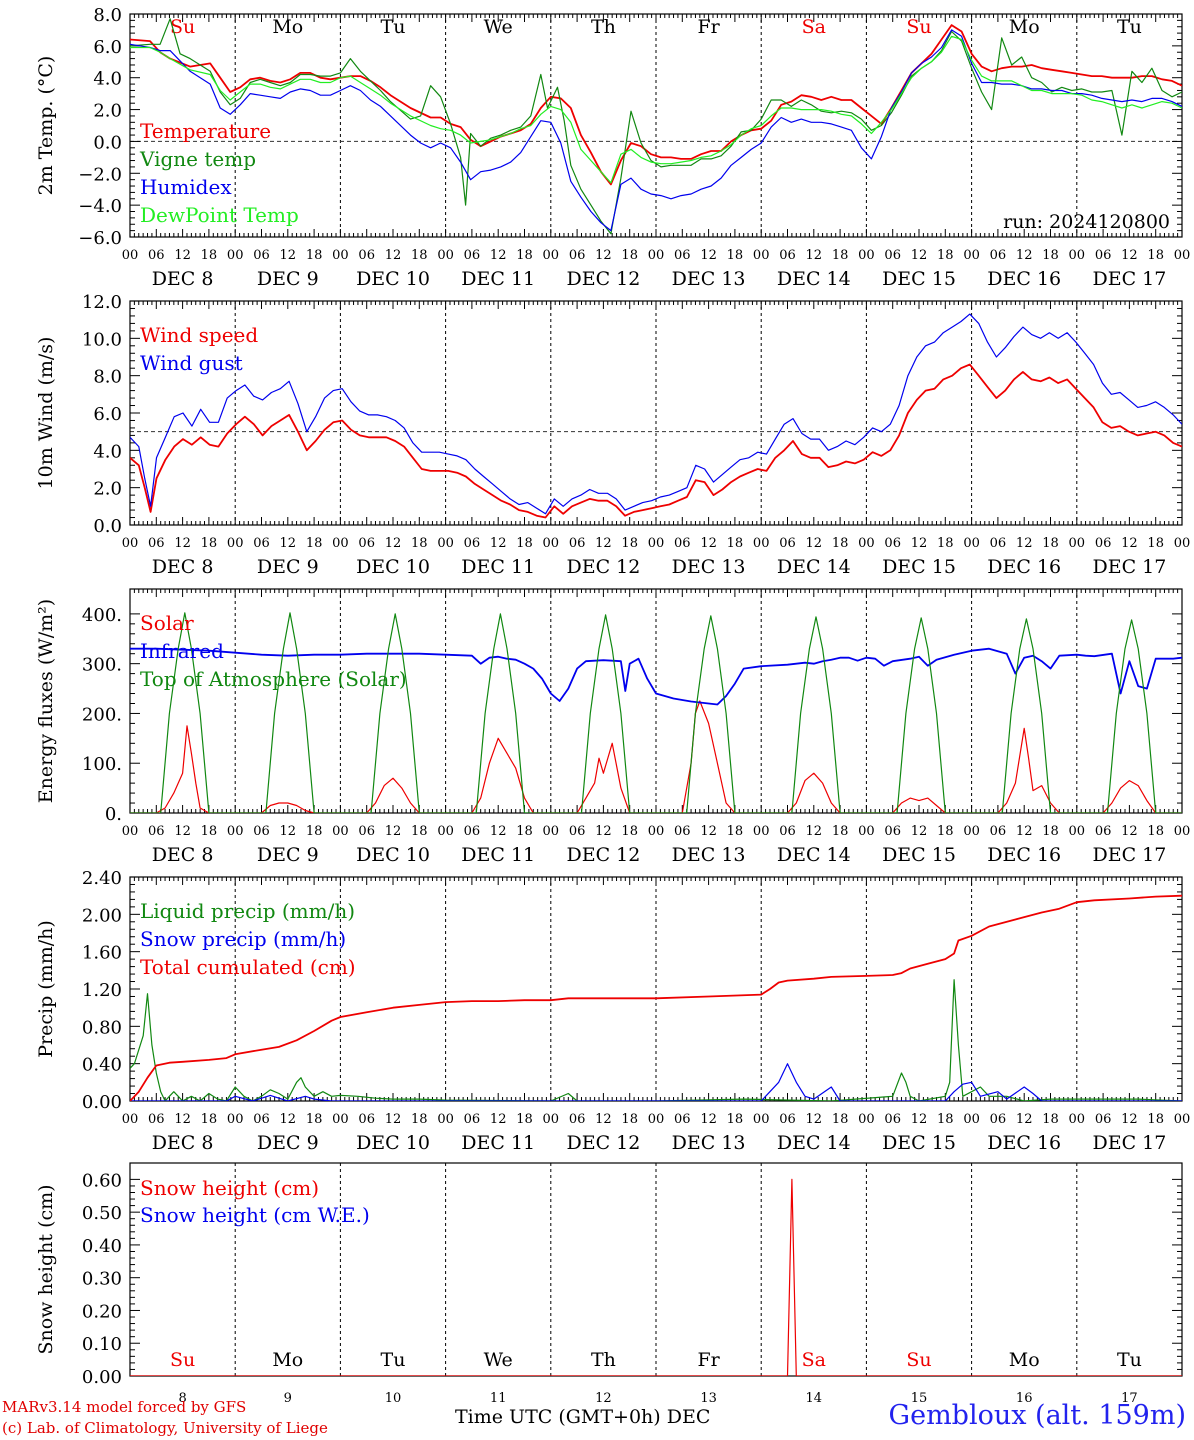 The image size is (1194, 1440). Describe the element at coordinates (1086, 222) in the screenshot. I see `run-label: run: 2024120800` at that location.